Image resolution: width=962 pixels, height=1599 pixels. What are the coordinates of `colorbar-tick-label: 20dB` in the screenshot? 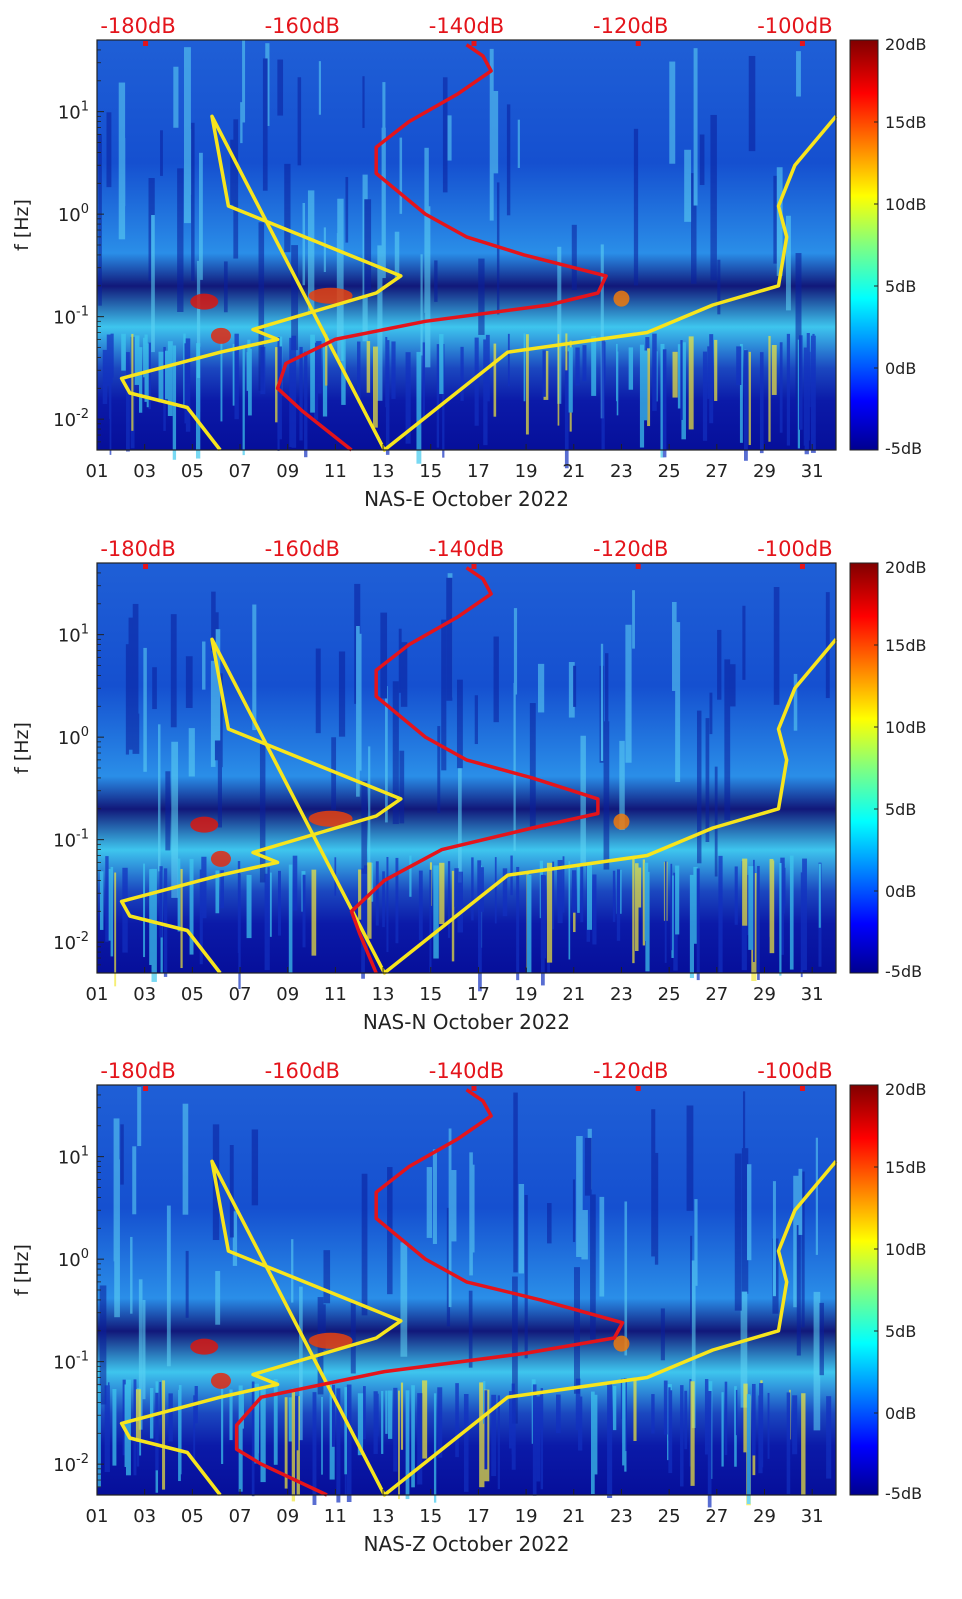 It's located at (906, 567).